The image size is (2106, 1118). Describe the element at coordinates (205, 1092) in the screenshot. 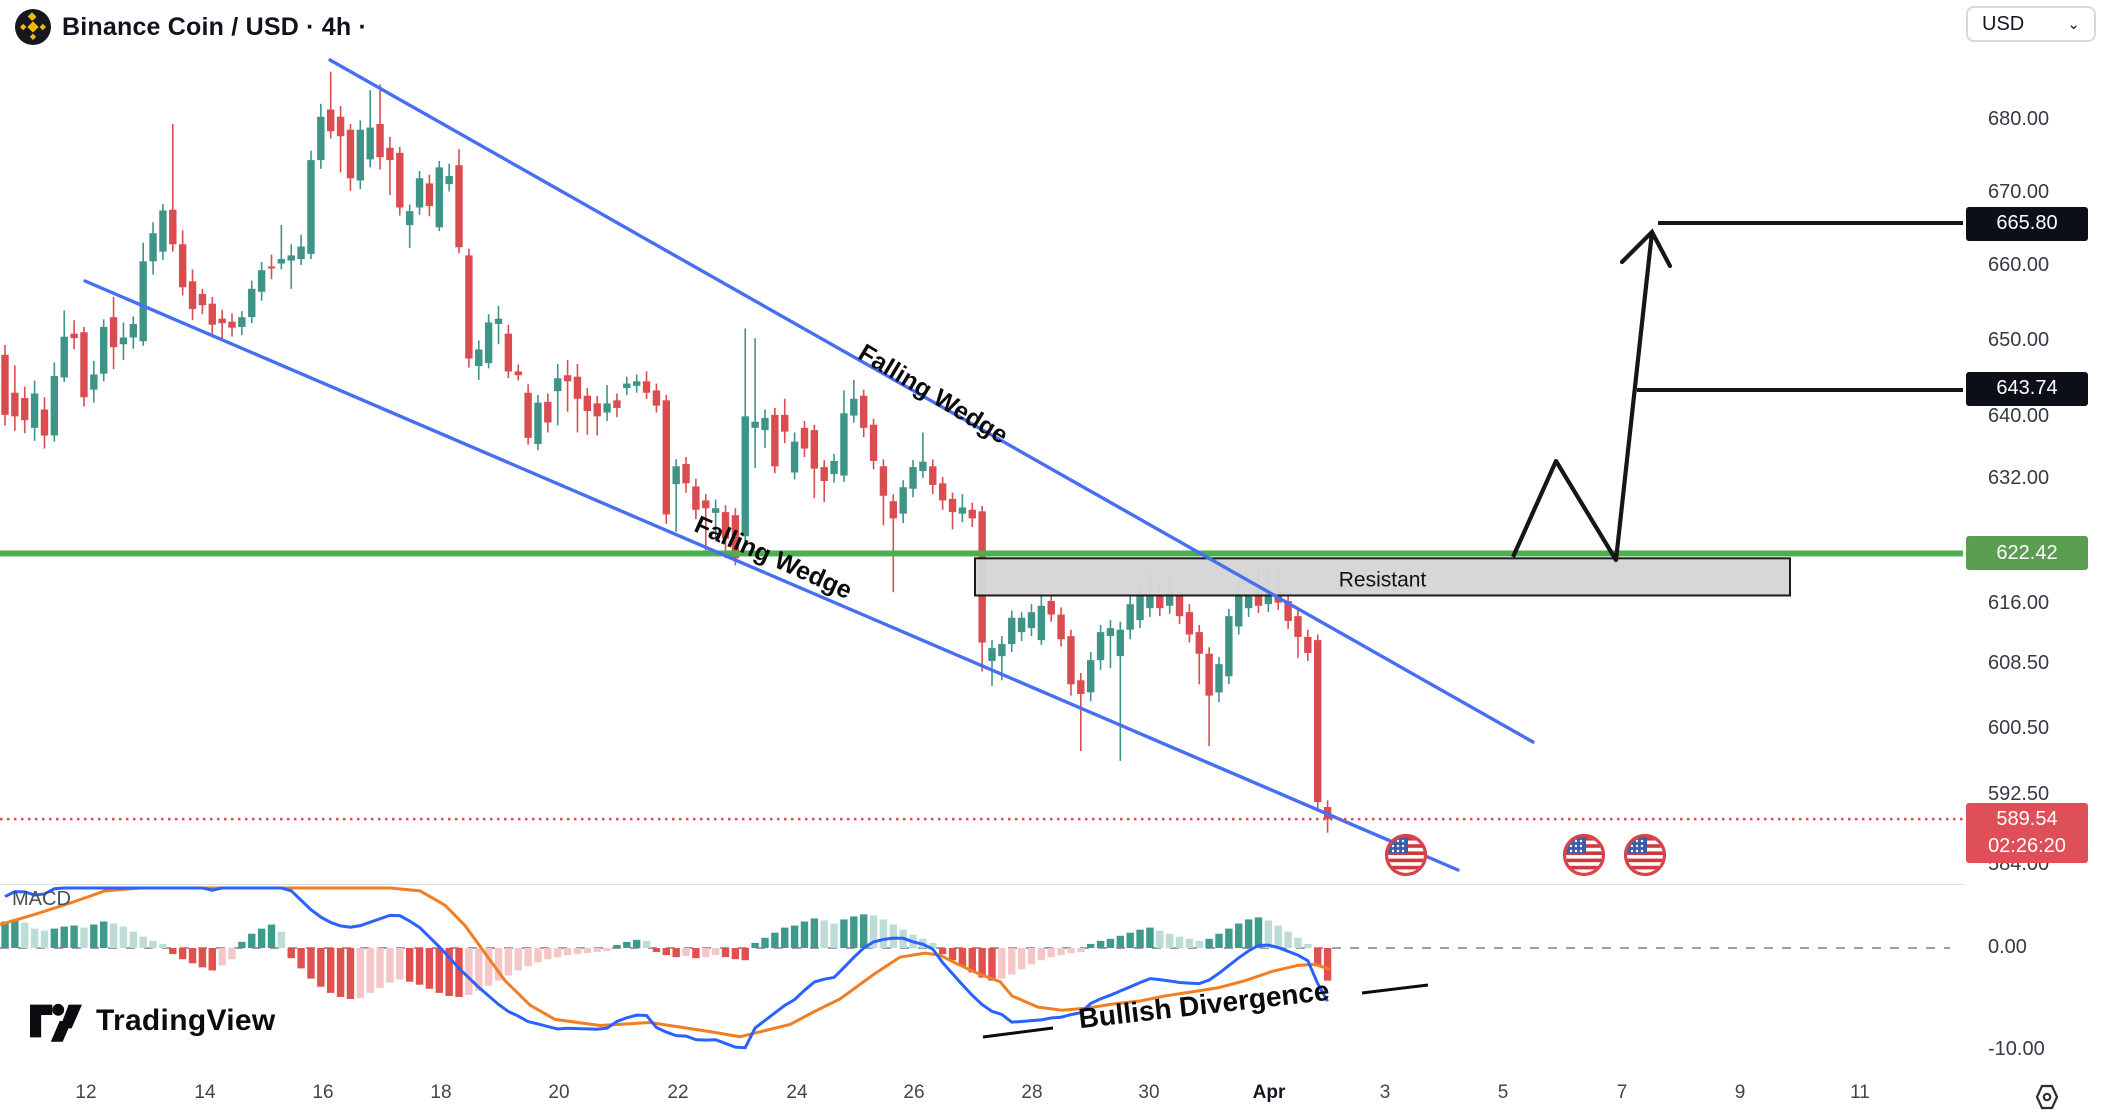

I see `time-axis-label: 14` at that location.